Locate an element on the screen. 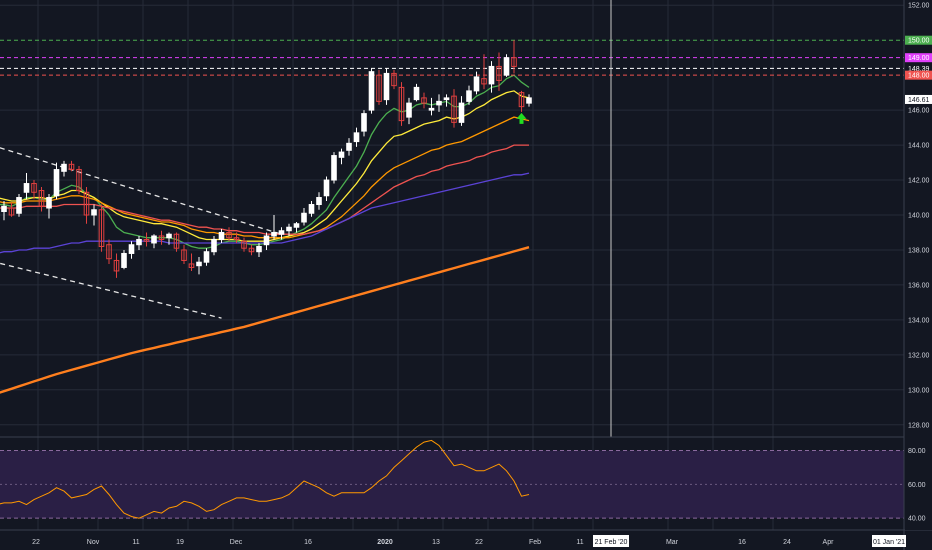 The height and width of the screenshot is (550, 932). level-label: 148.39 is located at coordinates (919, 69).